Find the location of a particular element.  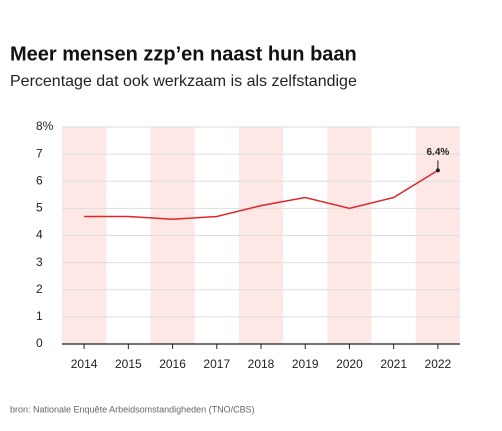

chart-title: Meer mensen zzp’en naast hun baan is located at coordinates (183, 54).